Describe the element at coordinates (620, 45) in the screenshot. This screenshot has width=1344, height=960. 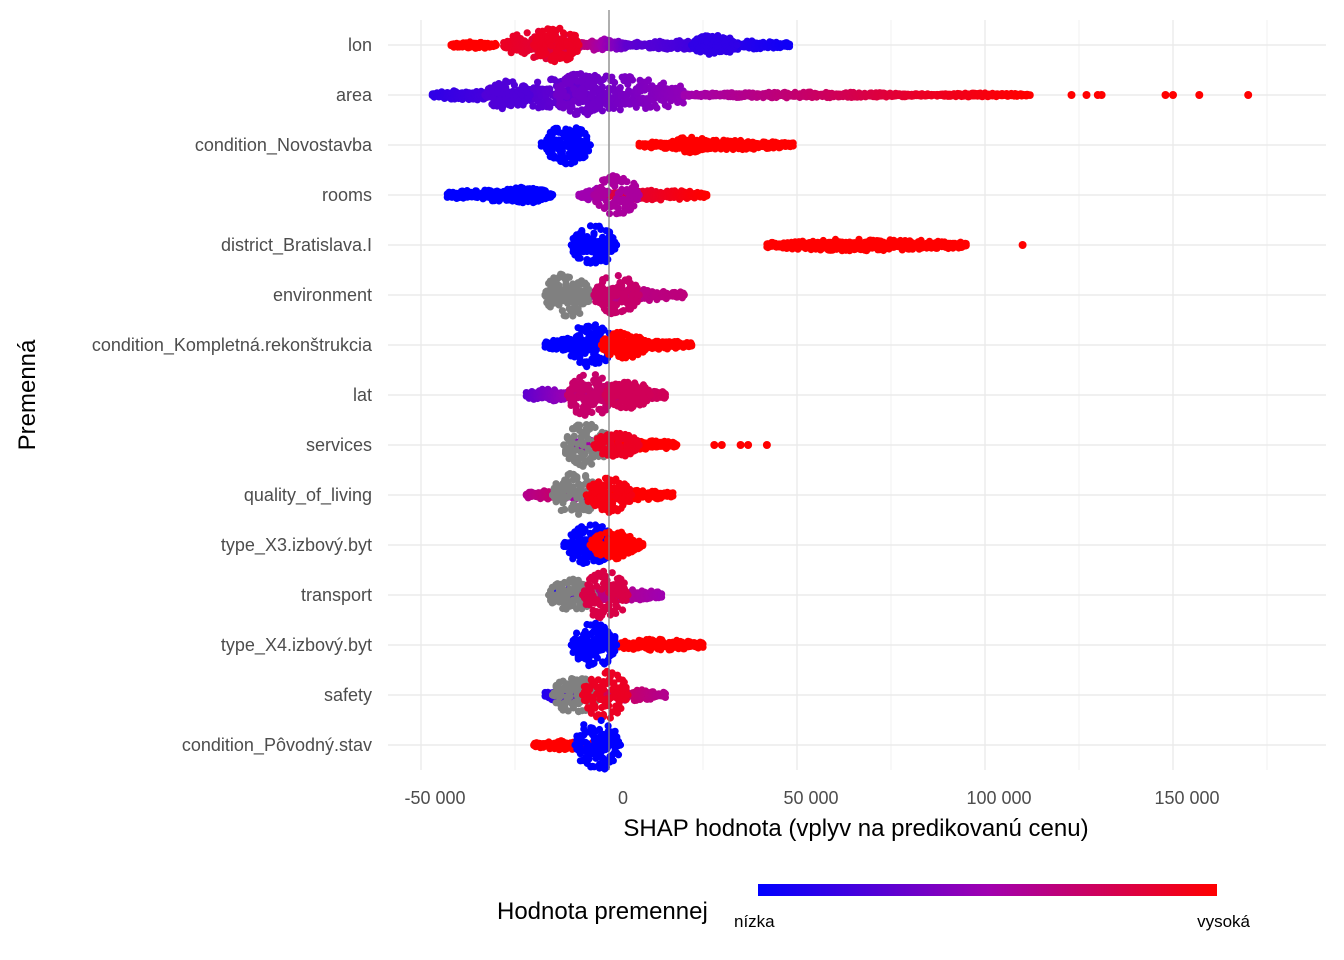
I see `points-lon` at that location.